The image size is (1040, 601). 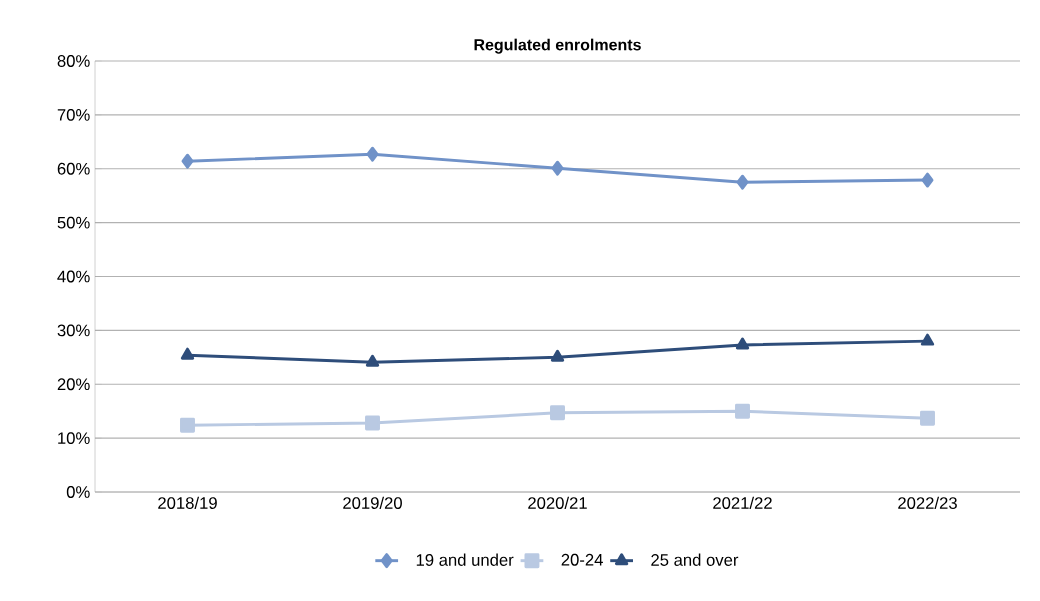 I want to click on chart-title: Regulated enrolments, so click(x=557, y=46).